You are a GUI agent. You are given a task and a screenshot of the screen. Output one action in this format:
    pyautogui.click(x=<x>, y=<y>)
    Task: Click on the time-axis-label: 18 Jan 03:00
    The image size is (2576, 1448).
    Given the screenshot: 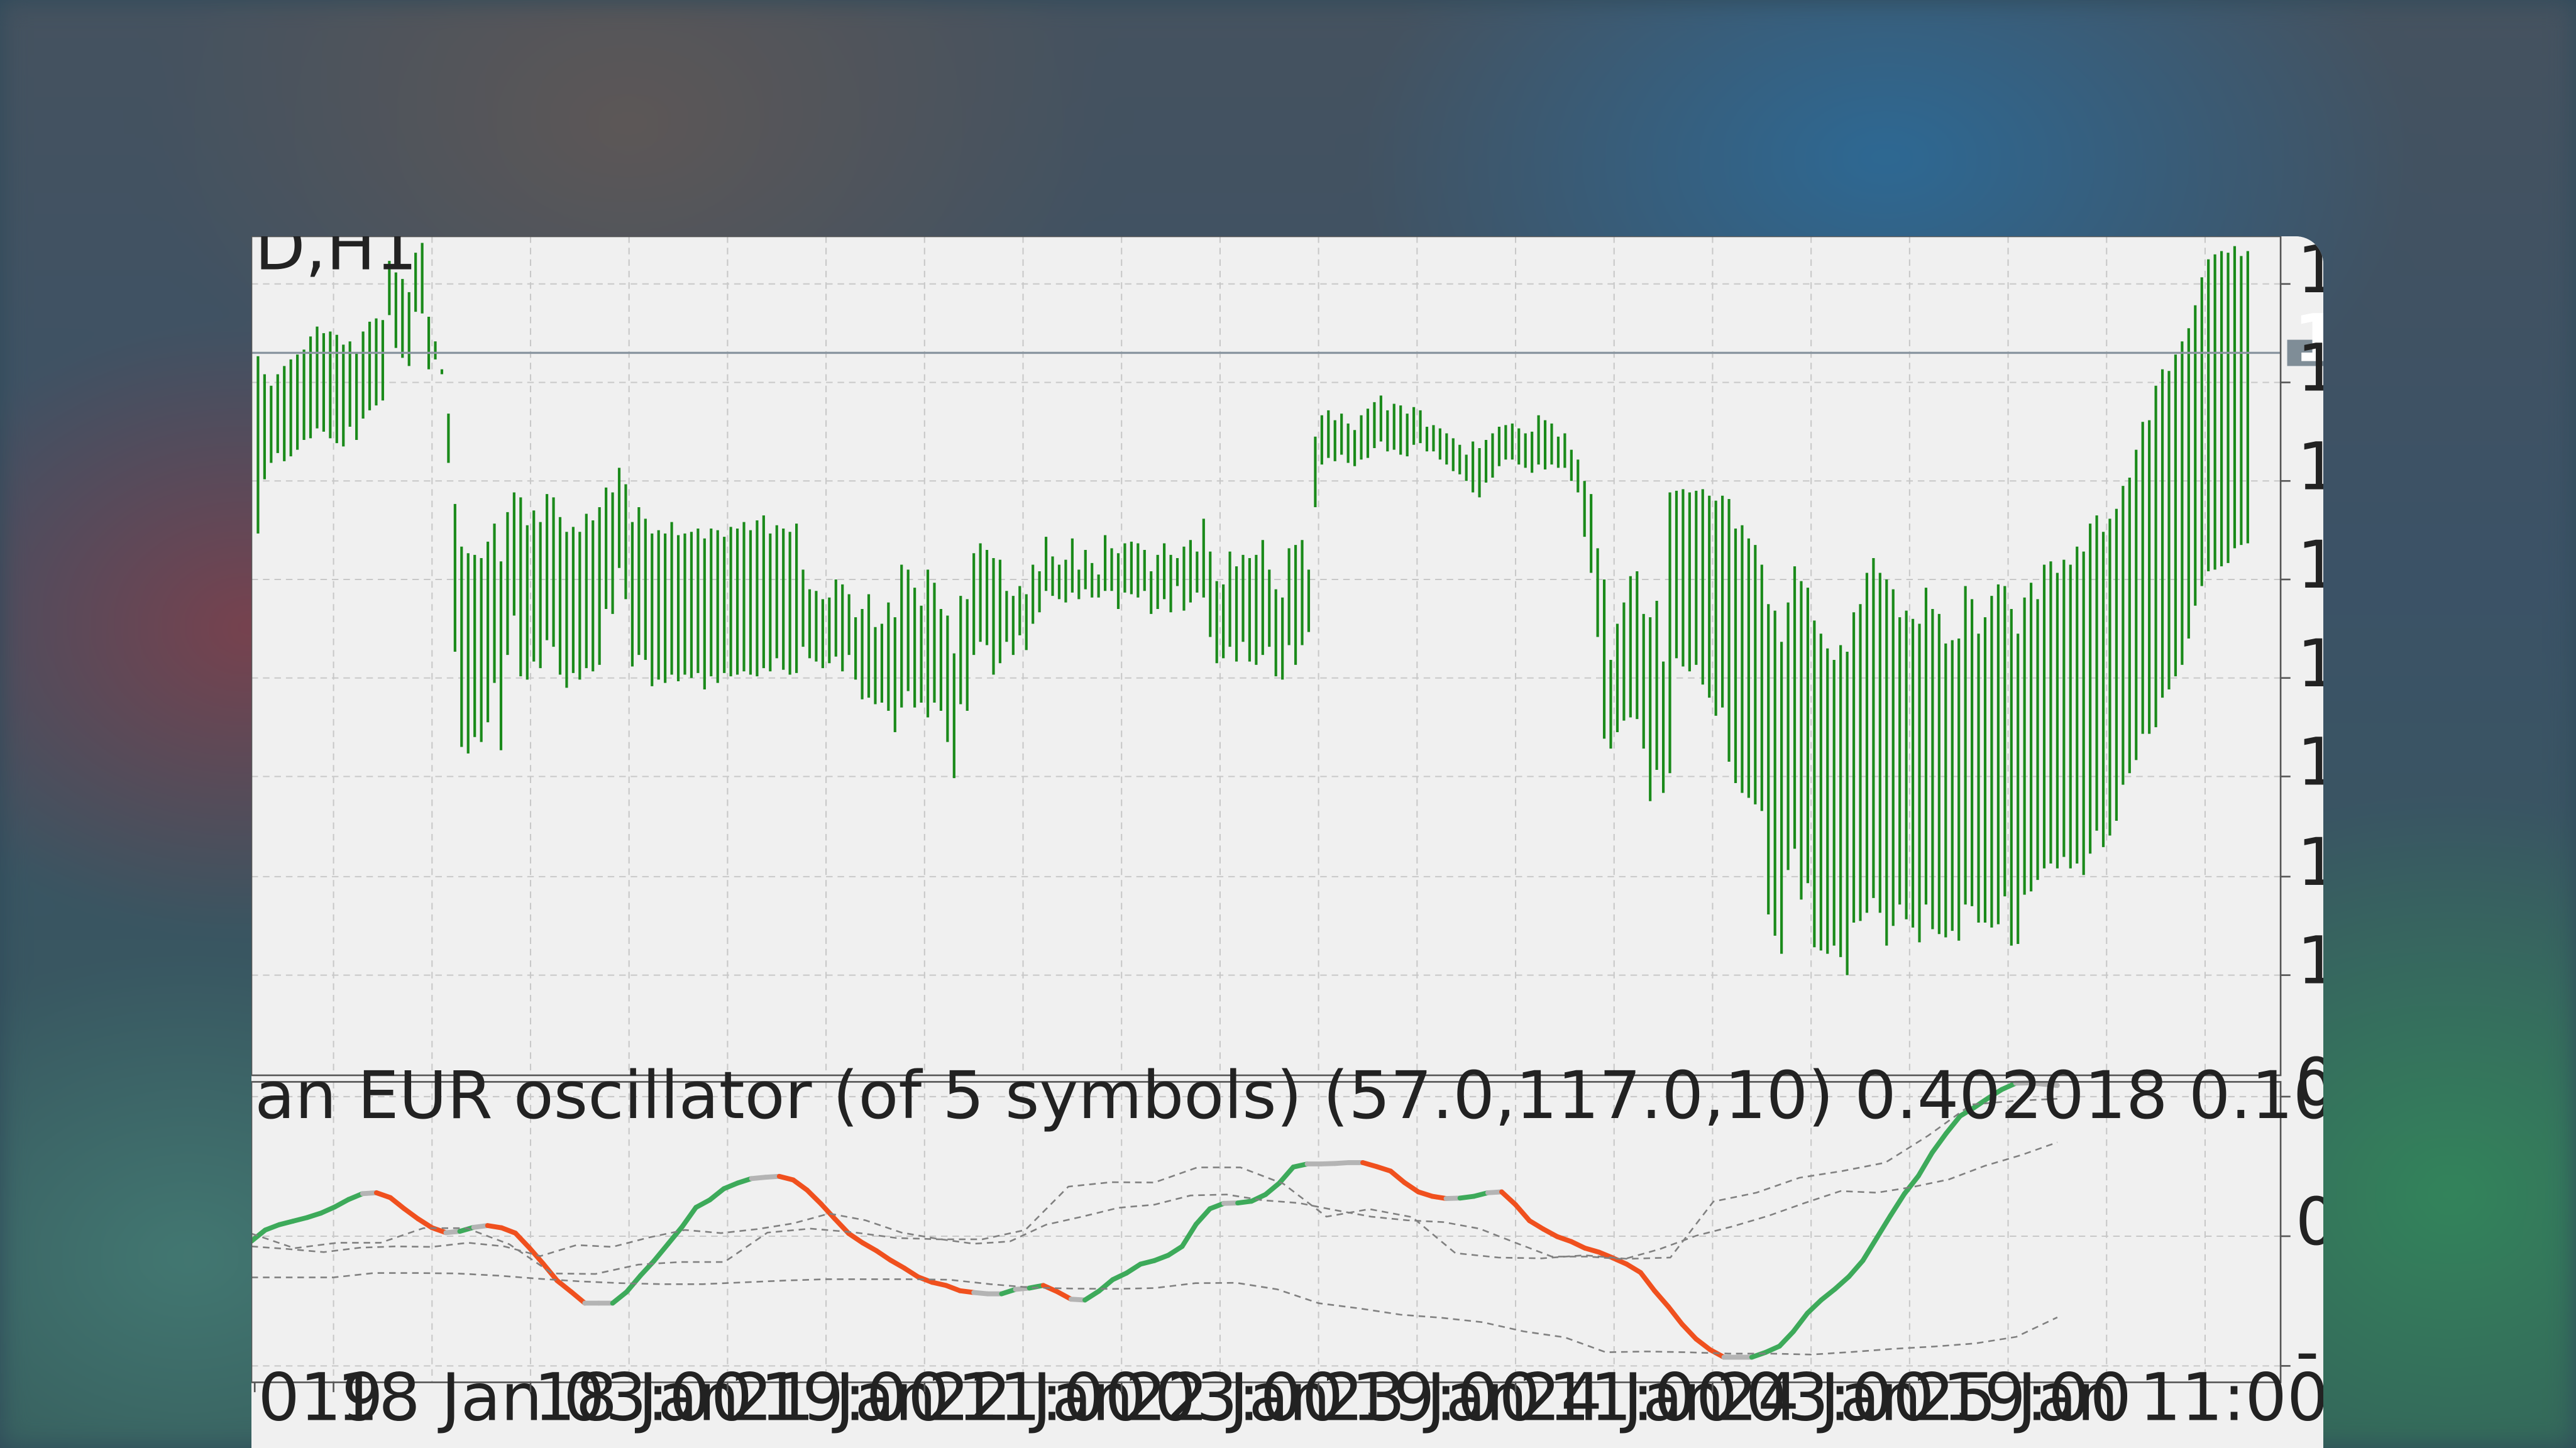 What is the action you would take?
    pyautogui.click(x=544, y=1397)
    